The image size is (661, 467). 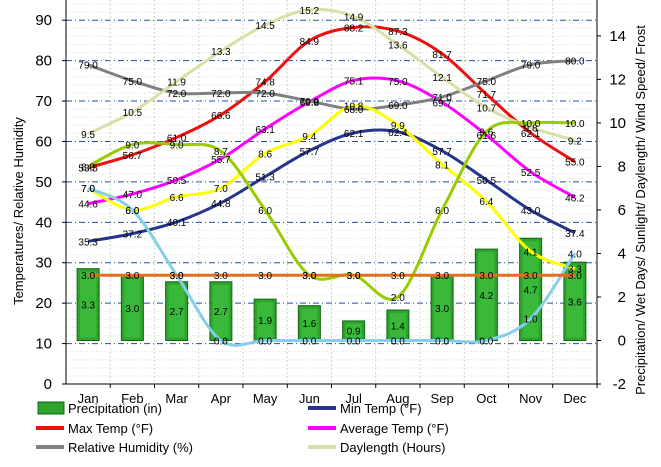 What do you see at coordinates (133, 195) in the screenshot?
I see `average-temp-f-point-label: 47.0` at bounding box center [133, 195].